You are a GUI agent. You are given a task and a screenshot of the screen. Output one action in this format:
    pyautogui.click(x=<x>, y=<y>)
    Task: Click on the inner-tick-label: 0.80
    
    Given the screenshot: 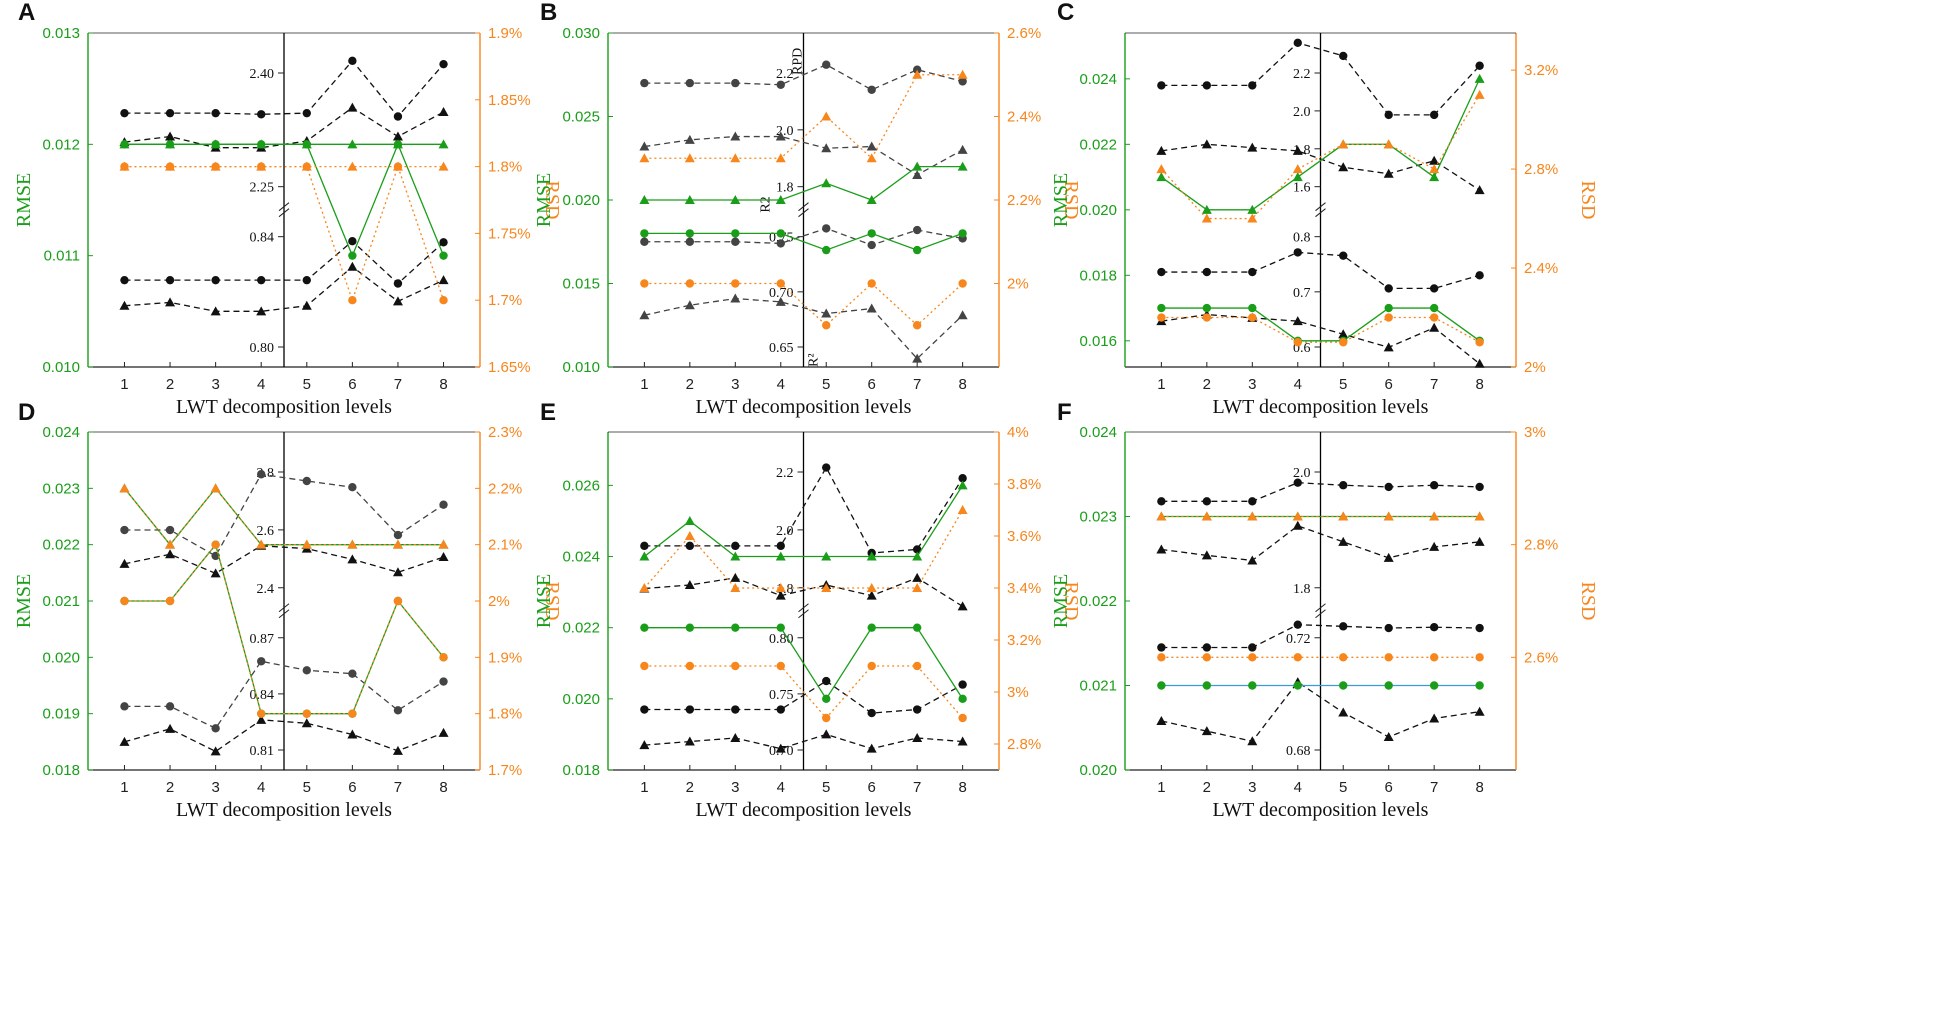 What is the action you would take?
    pyautogui.click(x=262, y=348)
    